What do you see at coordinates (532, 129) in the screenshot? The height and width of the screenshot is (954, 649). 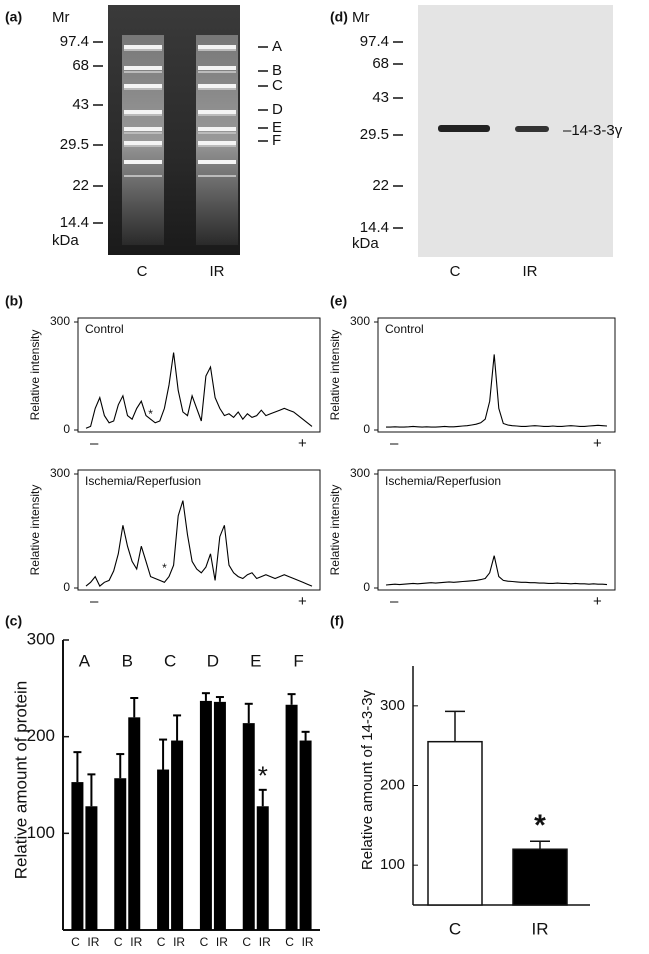 I see `blot-band` at bounding box center [532, 129].